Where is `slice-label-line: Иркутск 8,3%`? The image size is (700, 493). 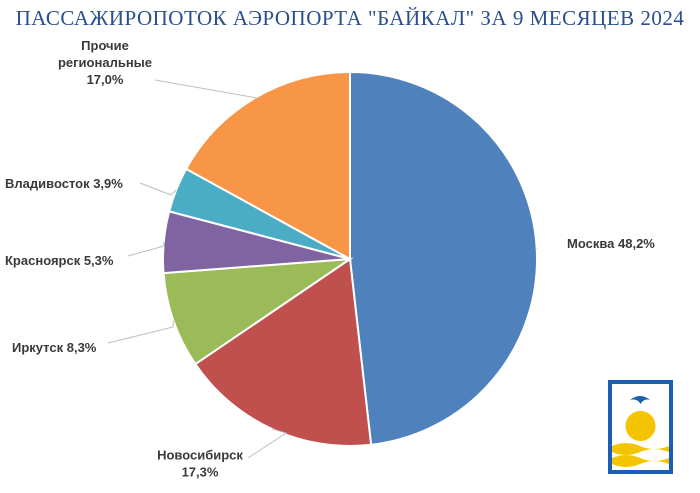
slice-label-line: Иркутск 8,3% is located at coordinates (54, 347).